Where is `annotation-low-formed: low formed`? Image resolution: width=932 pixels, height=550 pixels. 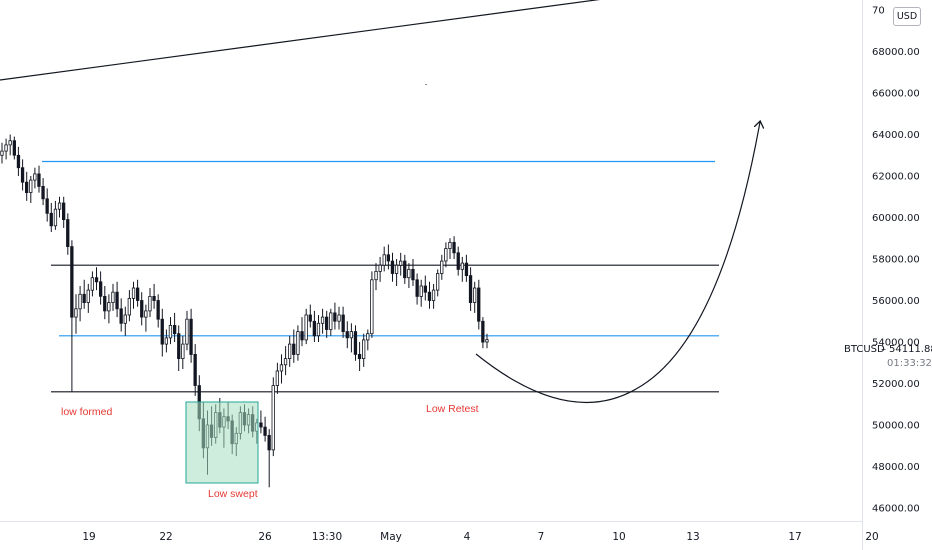
annotation-low-formed: low formed is located at coordinates (87, 412).